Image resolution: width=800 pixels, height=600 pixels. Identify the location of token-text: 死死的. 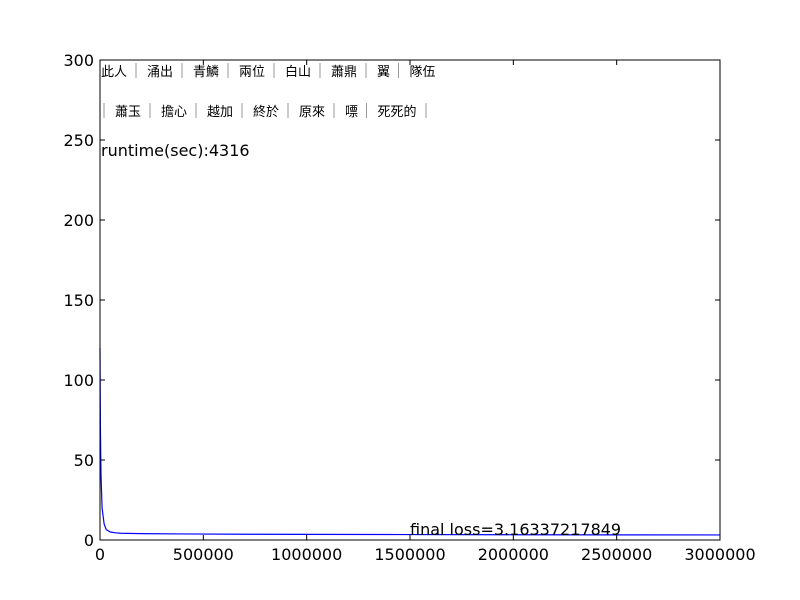
(397, 112).